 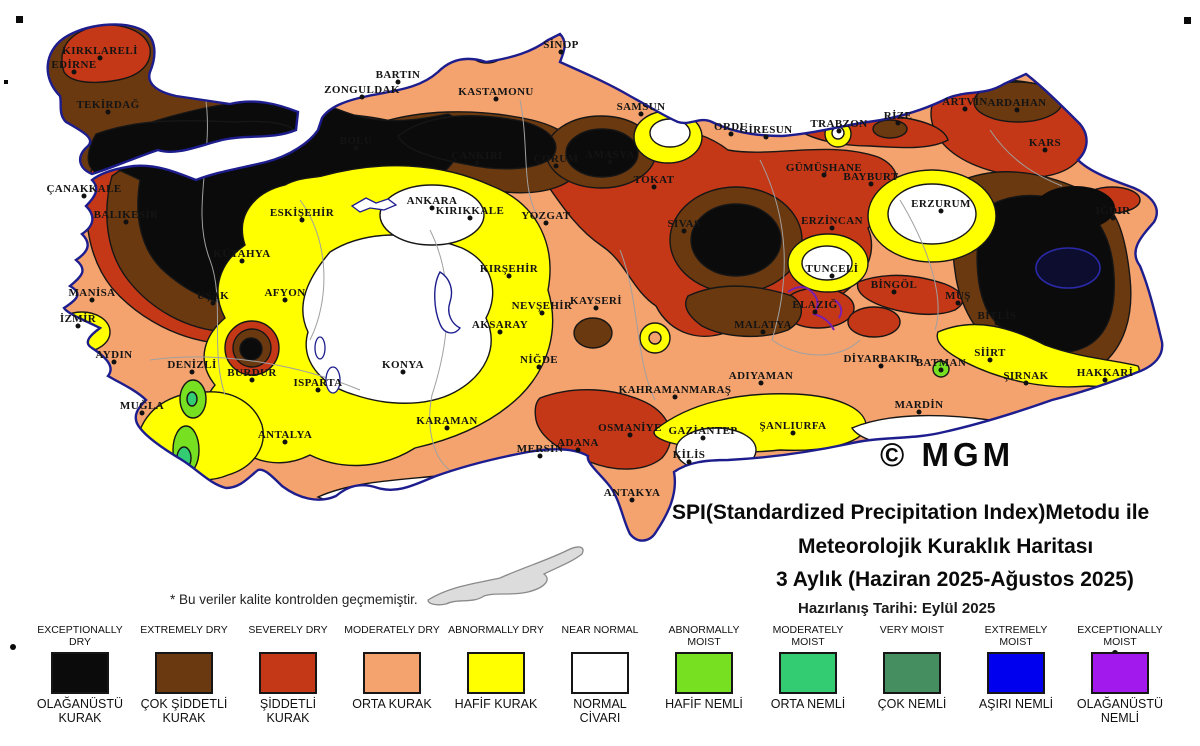 I want to click on city-label: IĞDIR, so click(x=1113, y=211).